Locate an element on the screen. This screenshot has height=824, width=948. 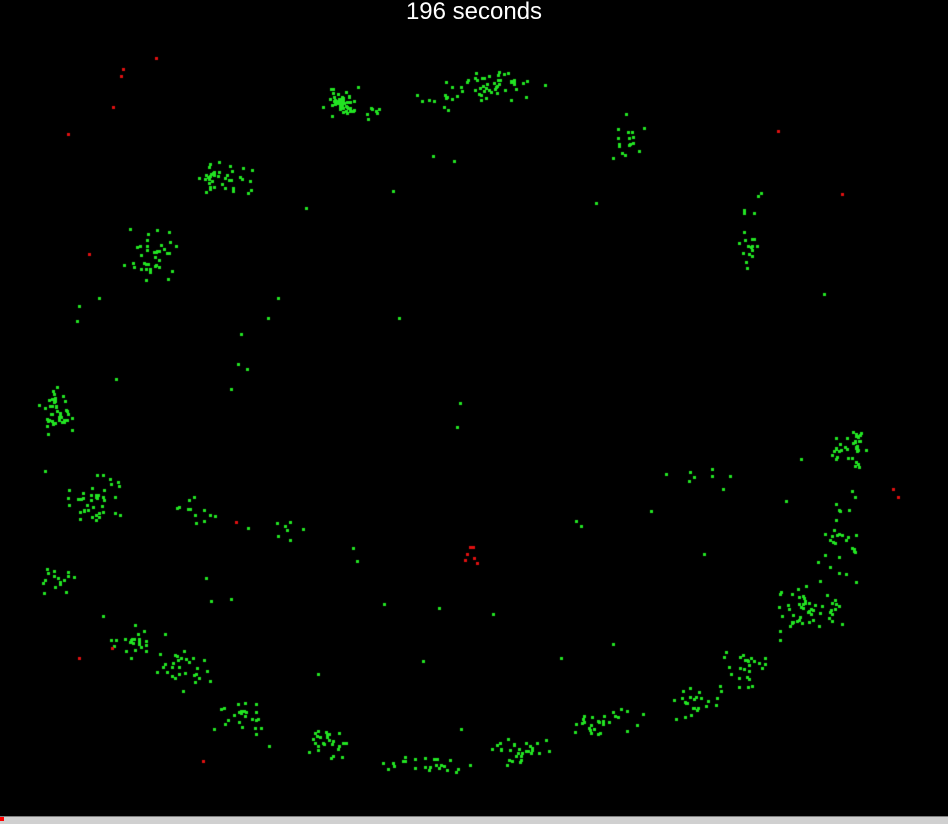
status-marker is located at coordinates (2, 819).